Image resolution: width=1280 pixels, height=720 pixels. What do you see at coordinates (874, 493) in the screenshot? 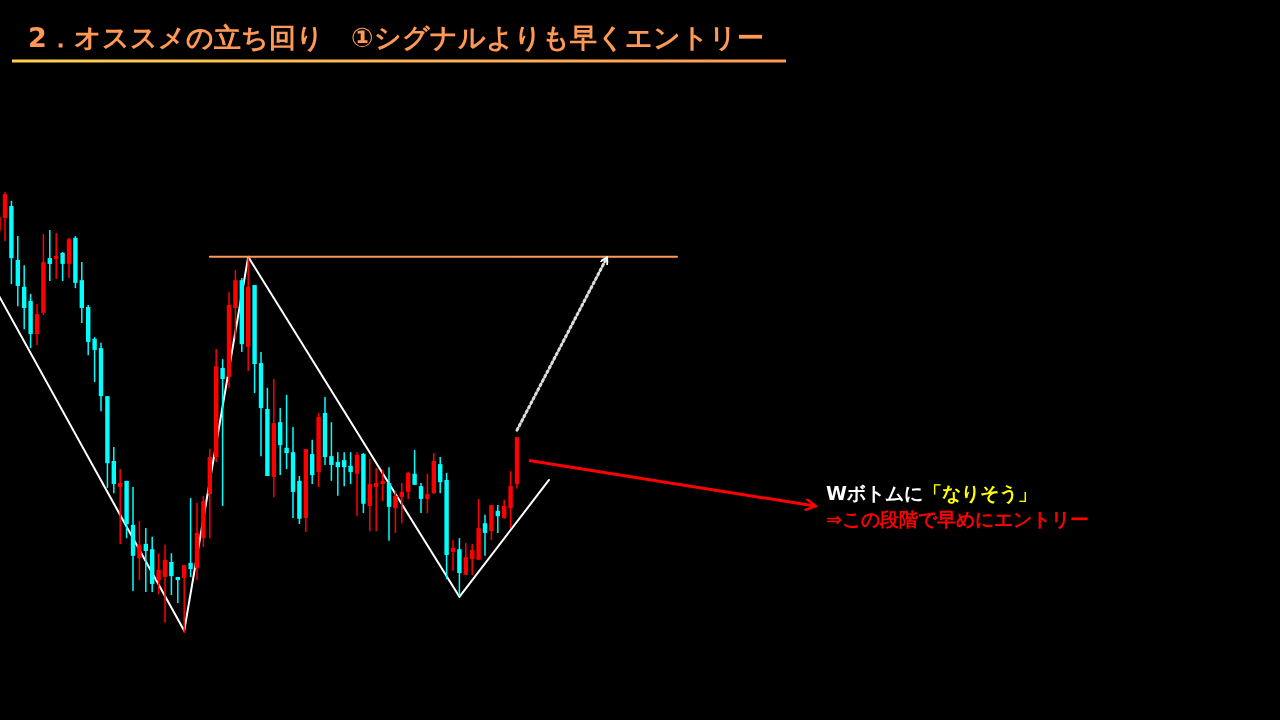
I see `text: Wボトムに` at bounding box center [874, 493].